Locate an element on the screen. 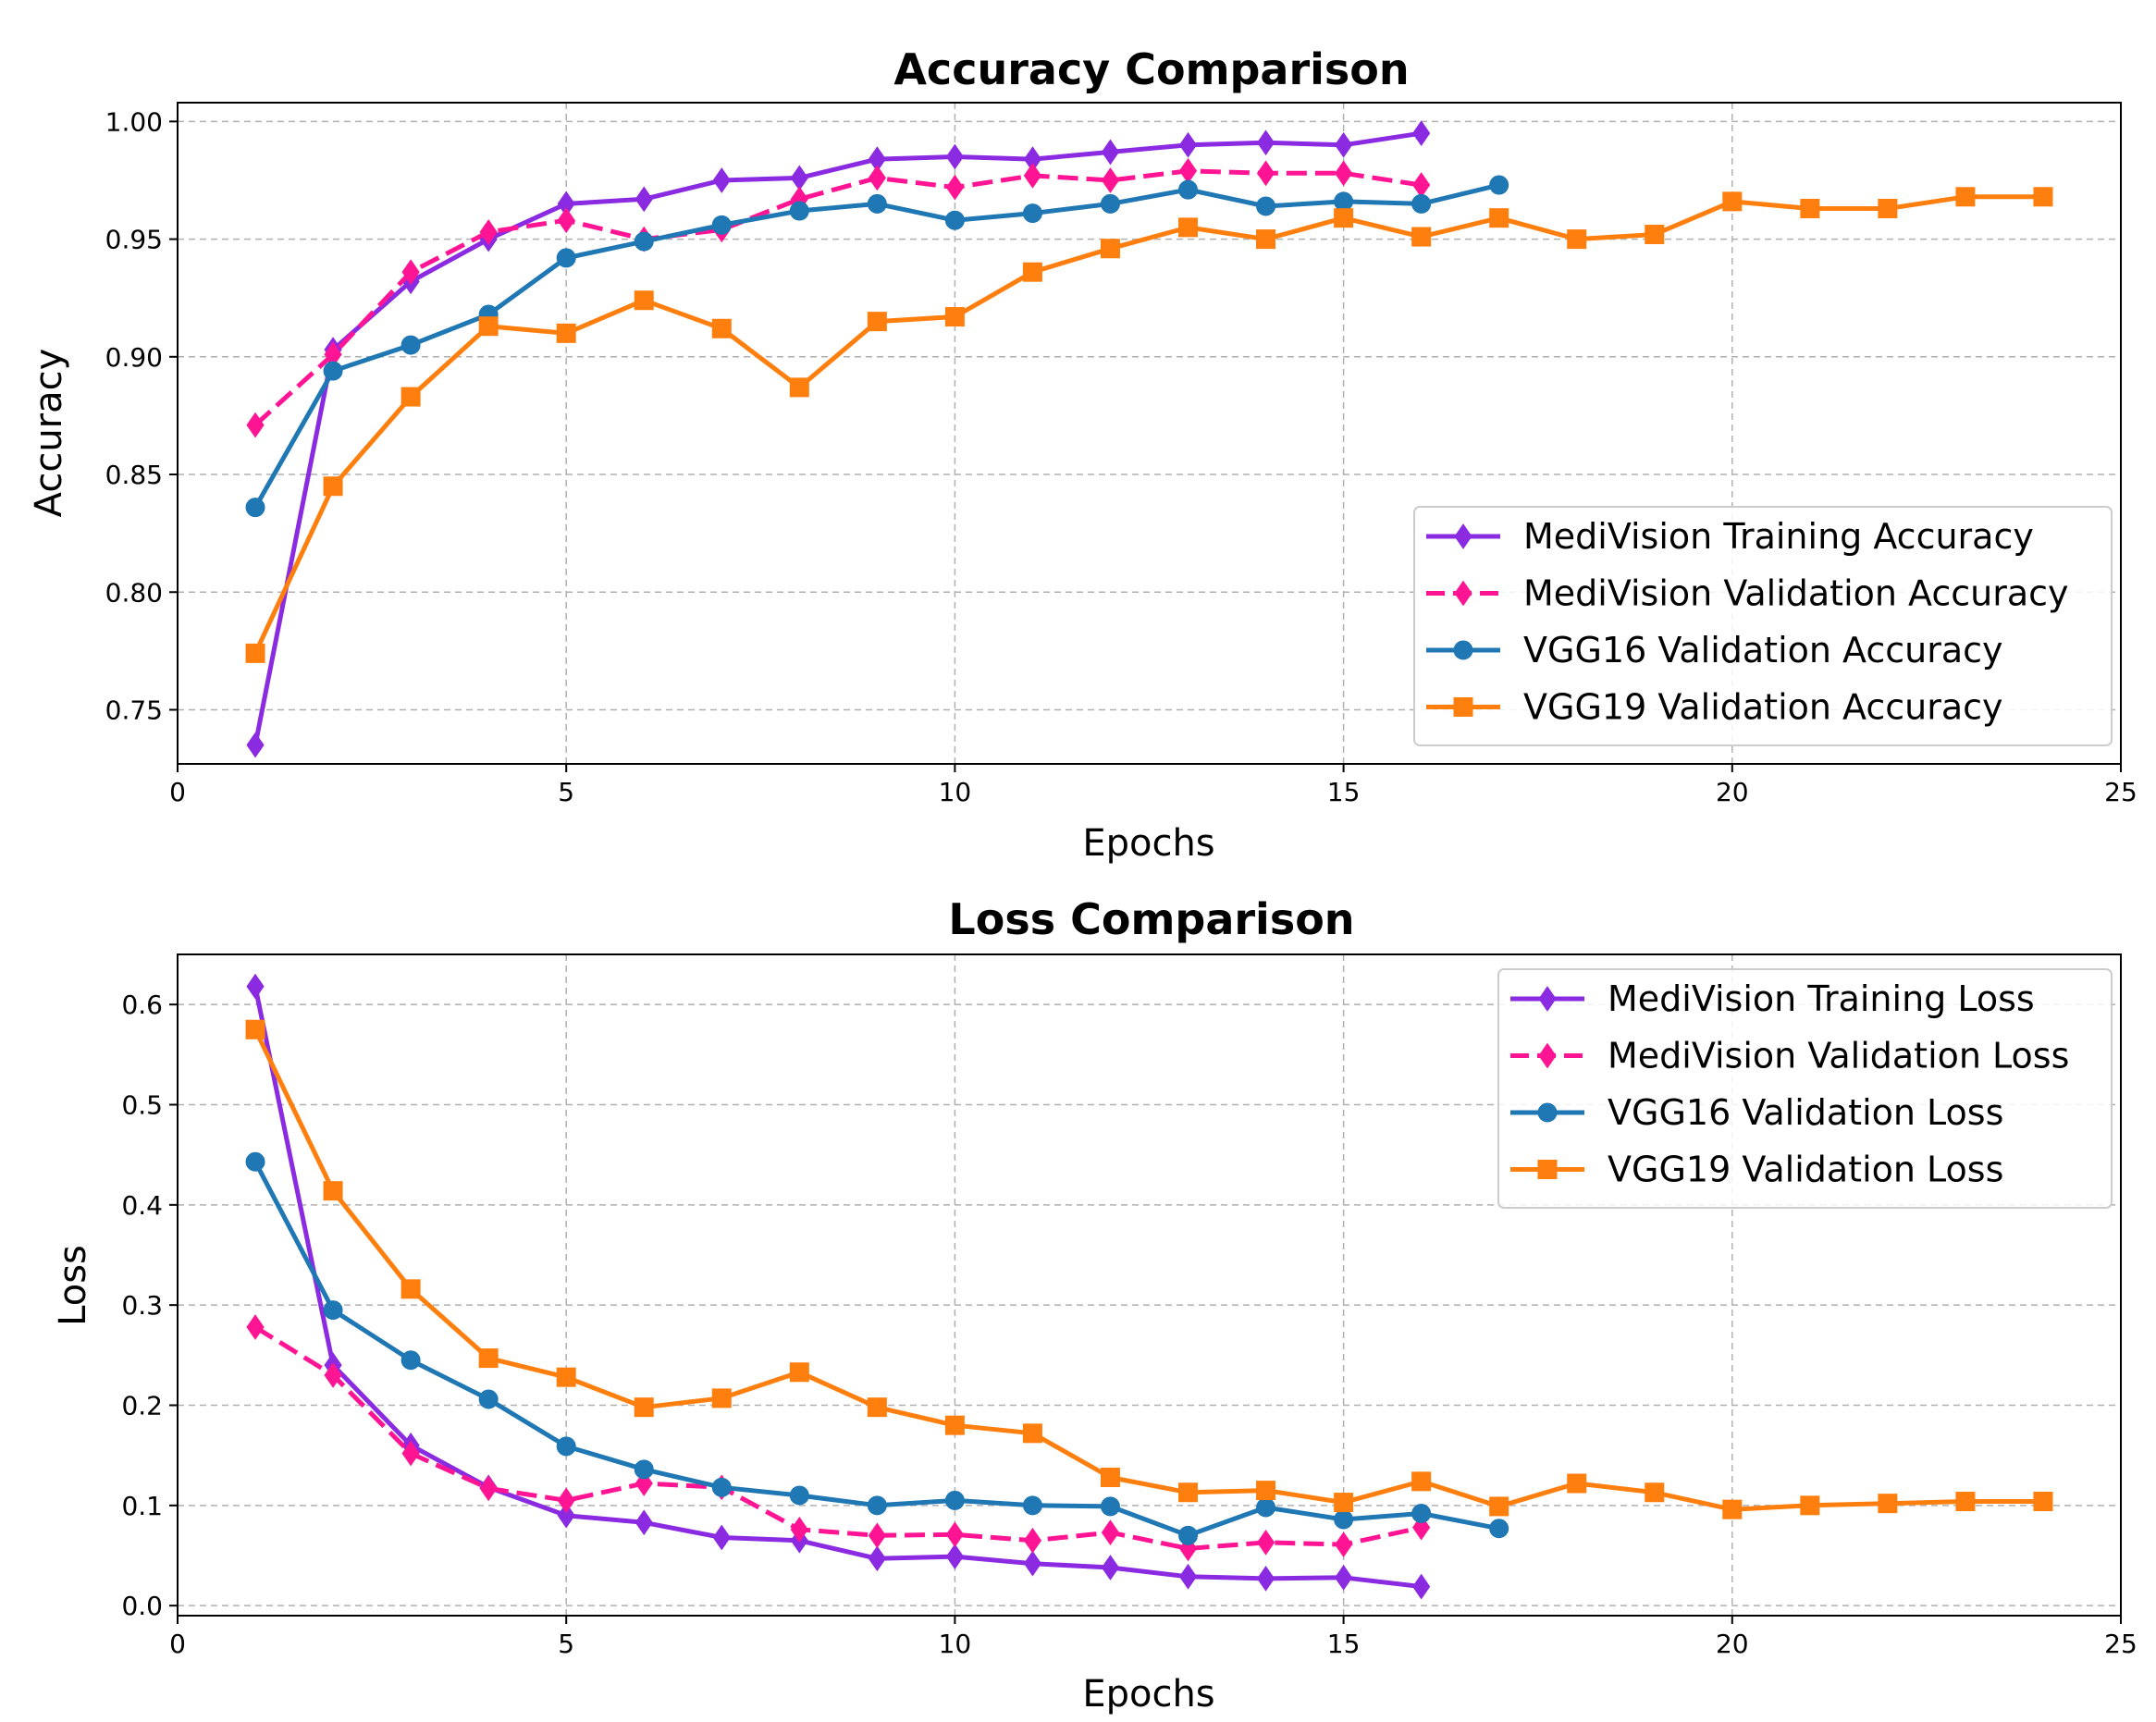 This screenshot has width=2156, height=1722. loss-x-axis-label: Epochs is located at coordinates (1148, 1694).